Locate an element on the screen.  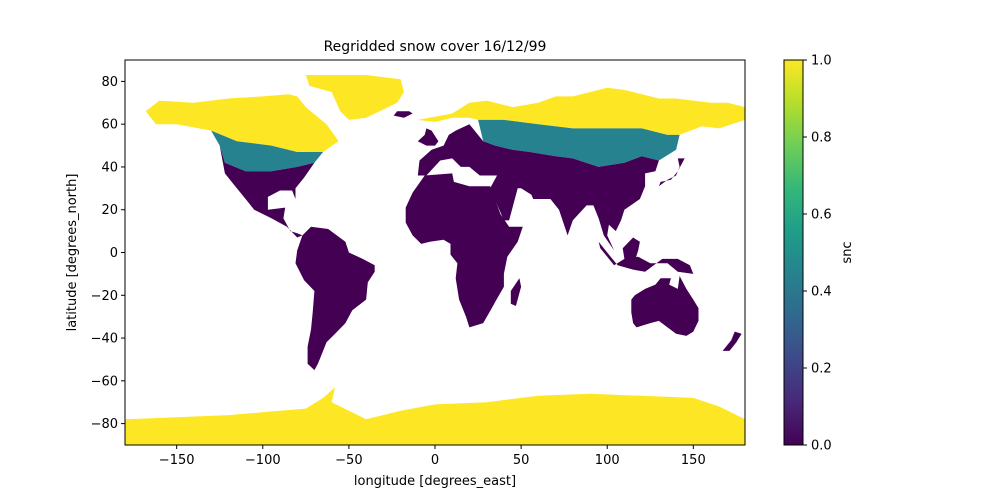
y-axis-label: latitude [degrees_north] is located at coordinates (72, 253).